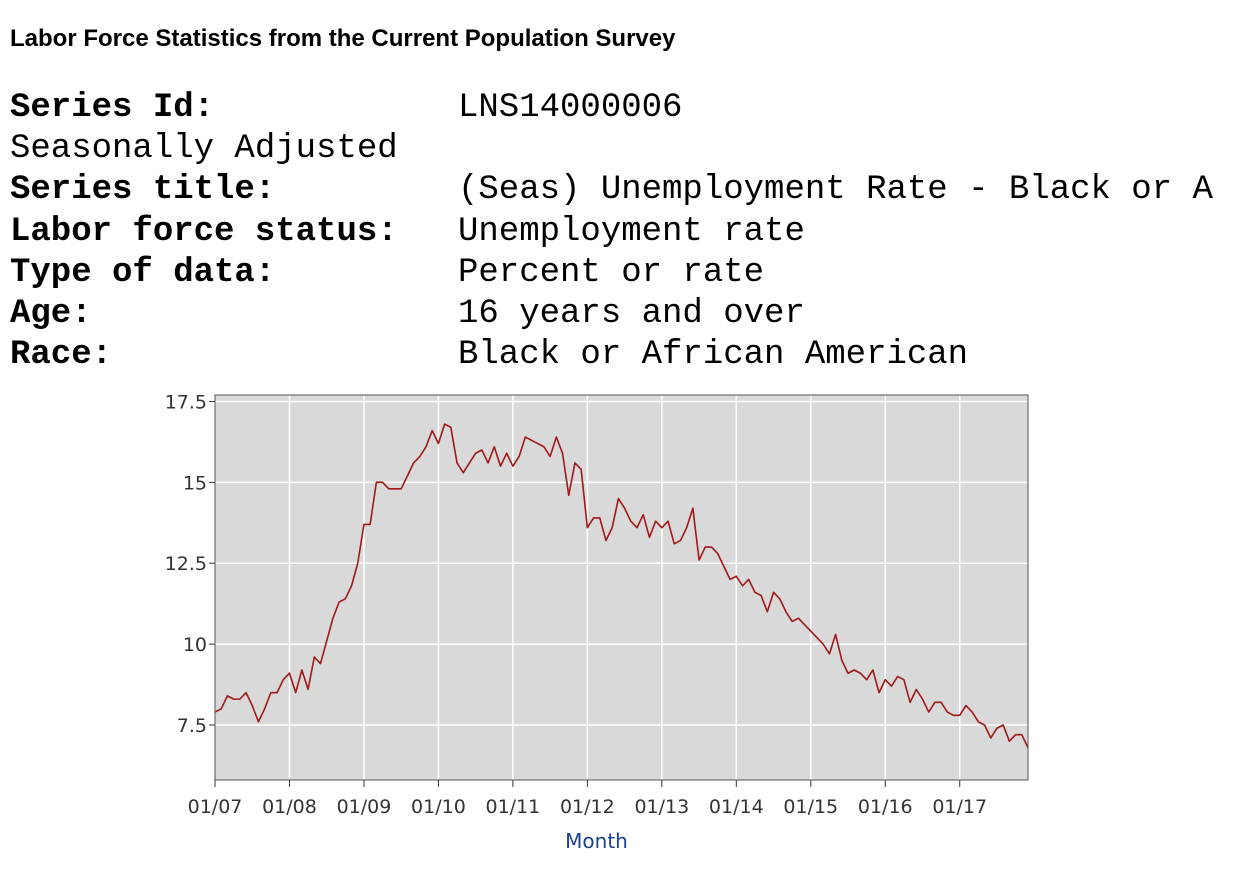 The image size is (1241, 887). Describe the element at coordinates (513, 807) in the screenshot. I see `x-tick-label: 01/11` at that location.